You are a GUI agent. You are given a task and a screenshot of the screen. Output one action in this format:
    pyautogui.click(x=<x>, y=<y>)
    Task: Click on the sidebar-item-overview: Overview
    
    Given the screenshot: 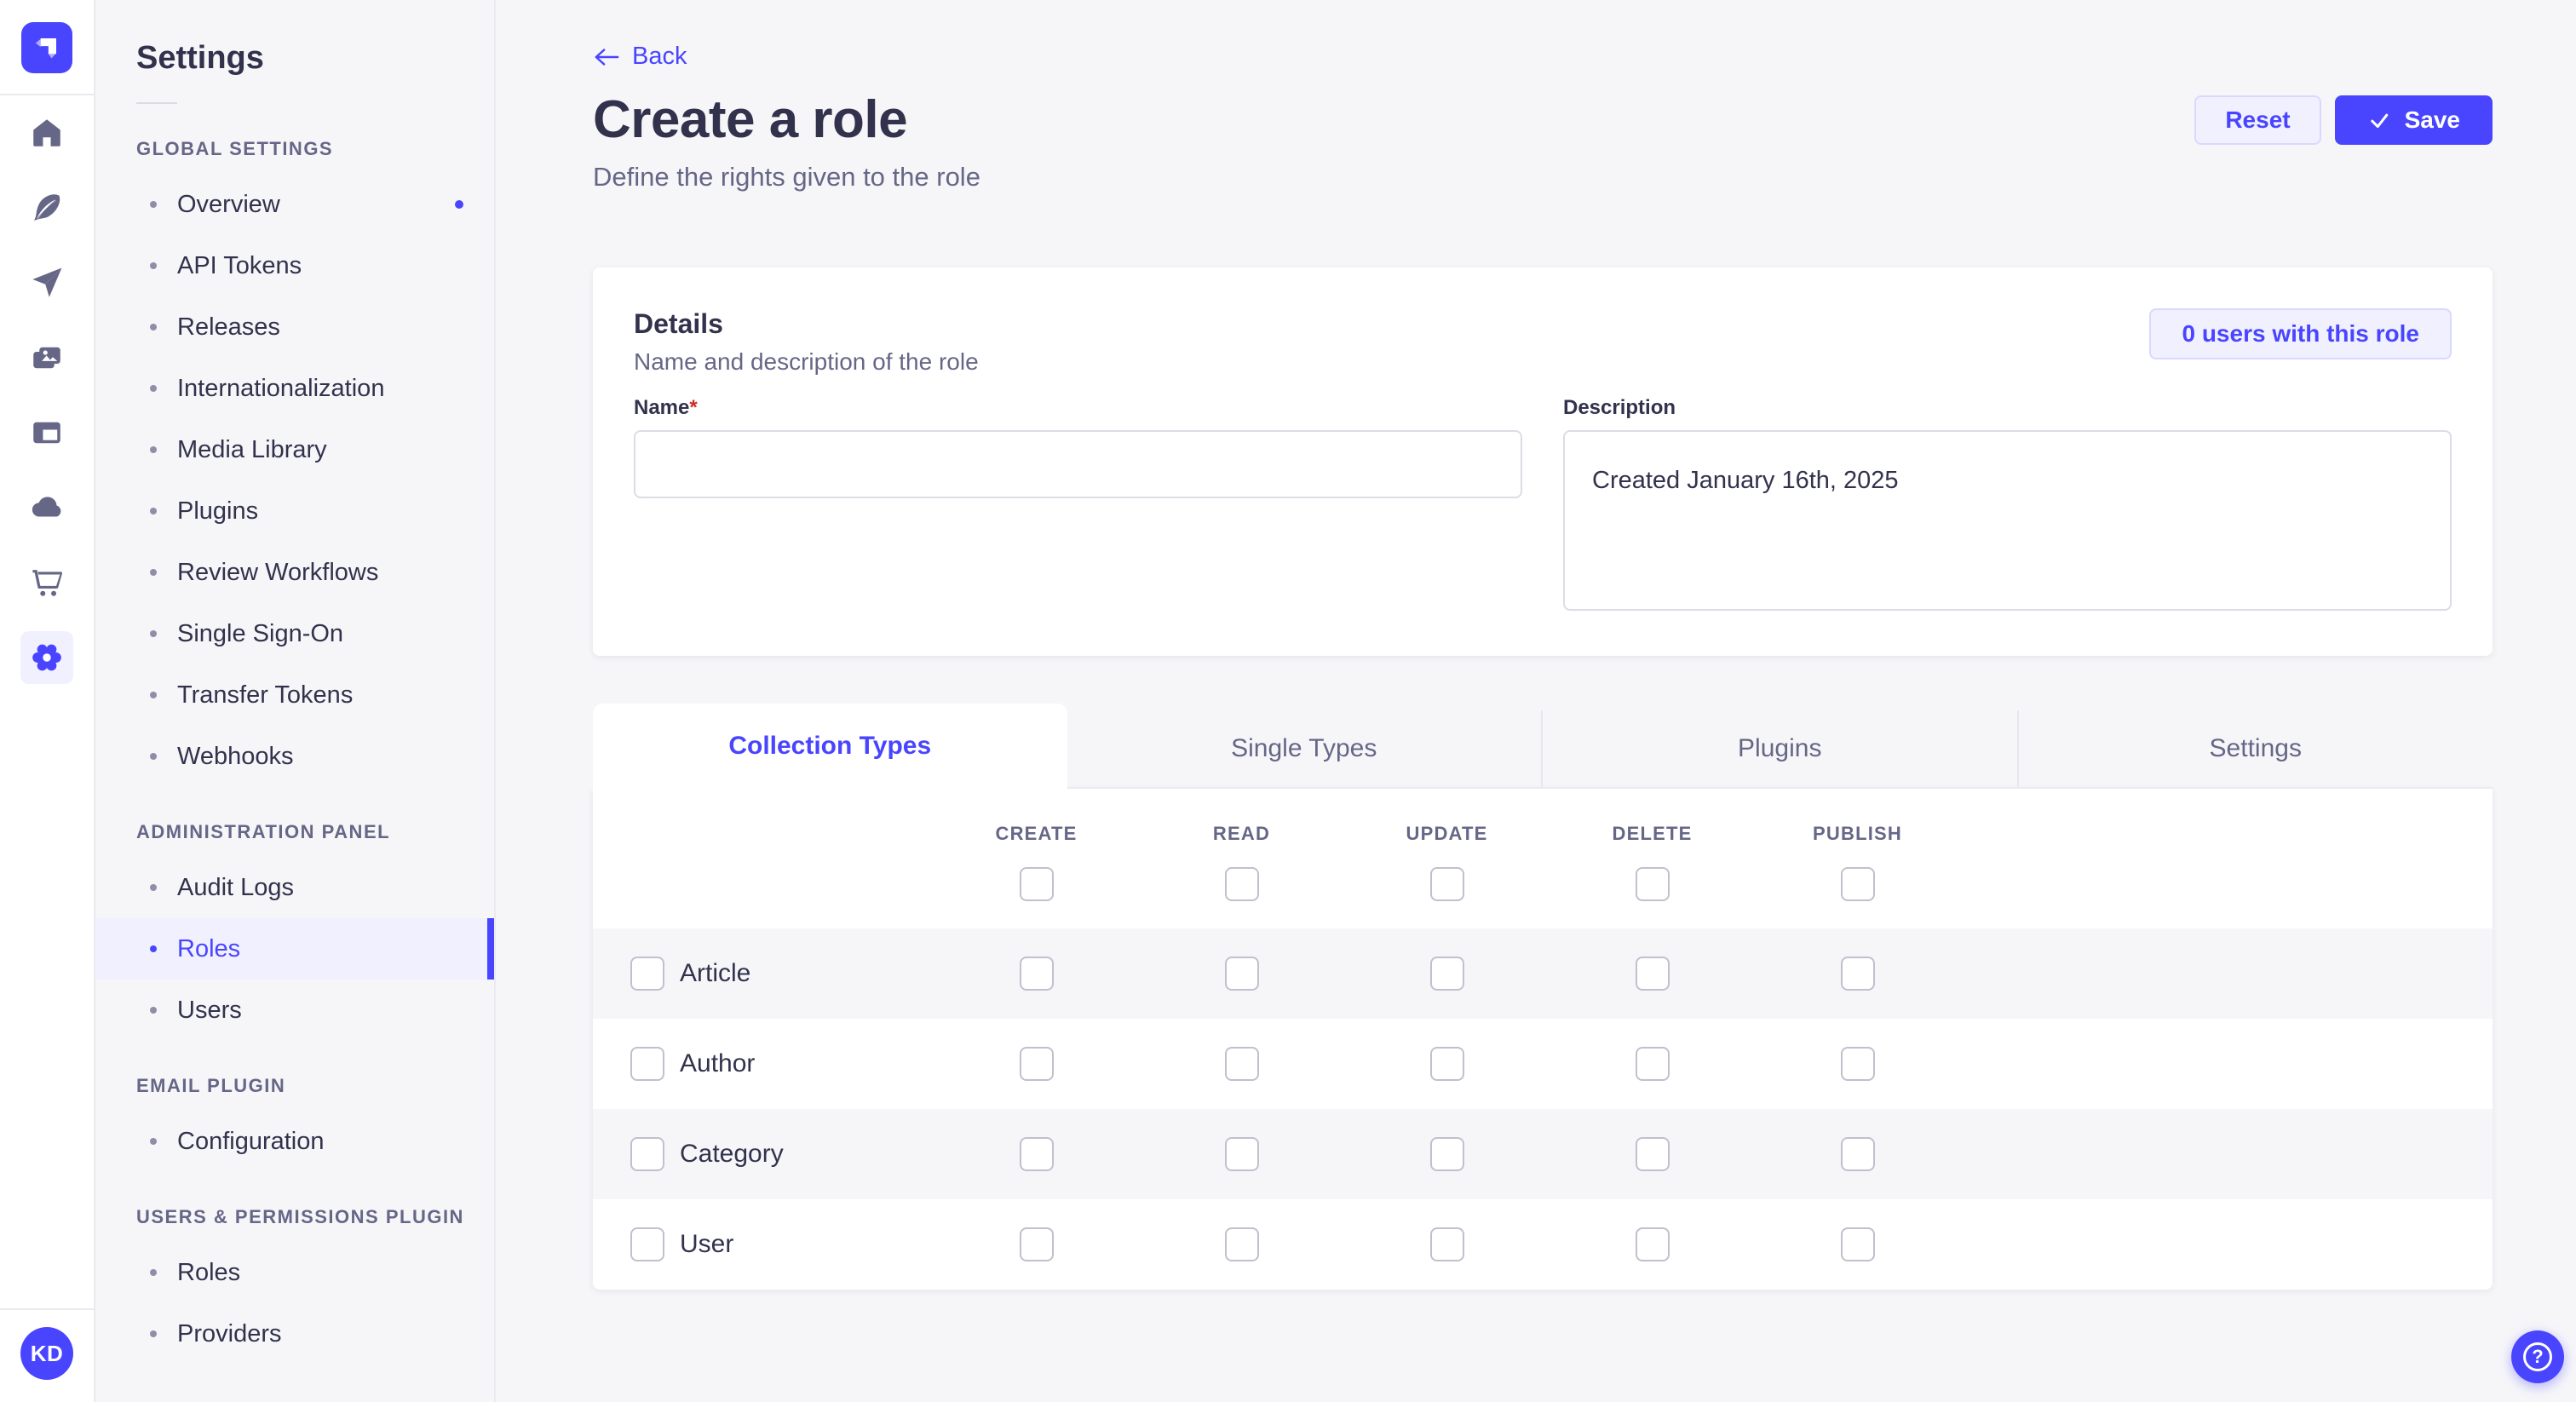 What is the action you would take?
    pyautogui.click(x=295, y=204)
    